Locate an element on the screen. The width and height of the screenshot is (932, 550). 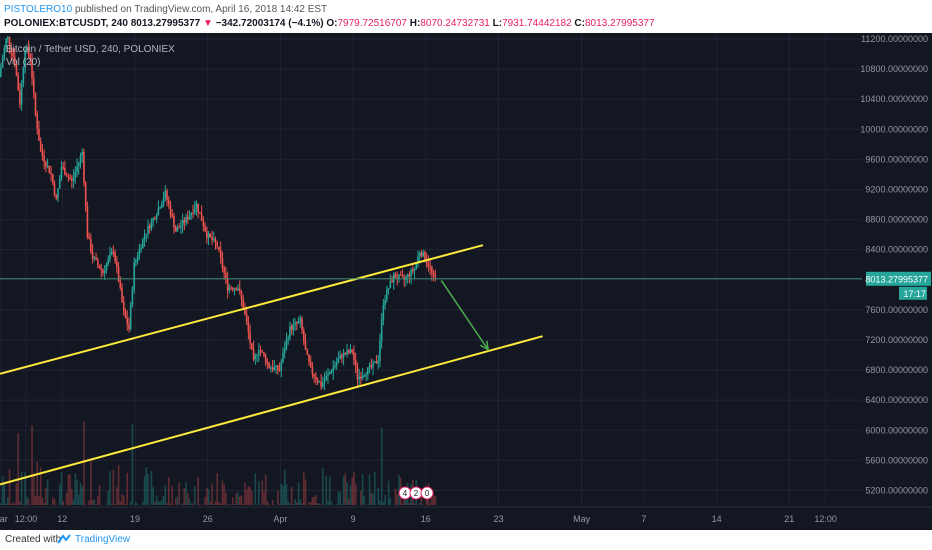
event-marker-label: 2 is located at coordinates (416, 493).